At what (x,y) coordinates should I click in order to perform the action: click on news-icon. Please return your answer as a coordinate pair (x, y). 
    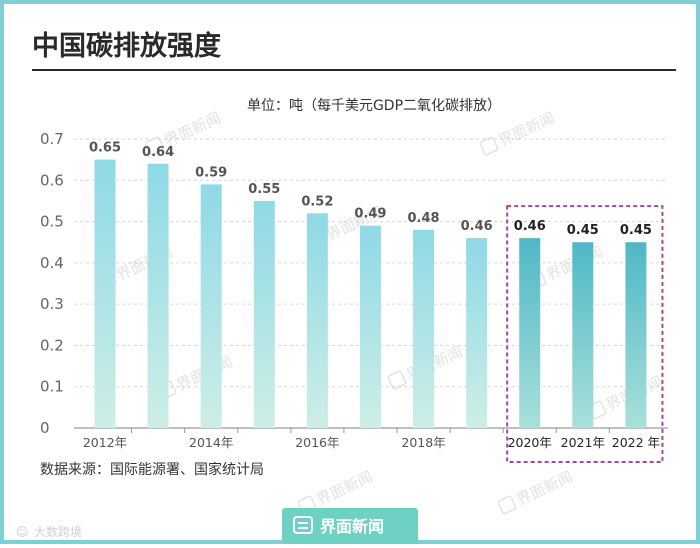
    Looking at the image, I should click on (303, 525).